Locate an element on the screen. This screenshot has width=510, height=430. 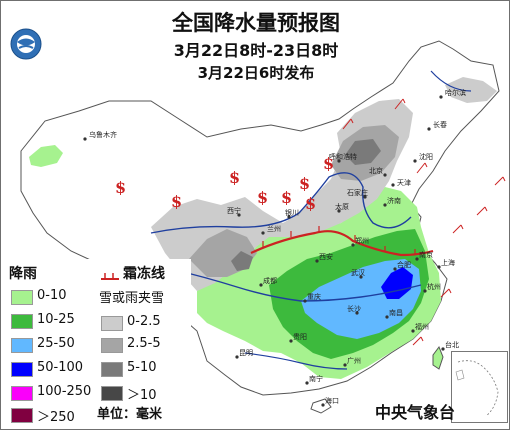
city-label-nanning: 南宁 is located at coordinates (316, 378).